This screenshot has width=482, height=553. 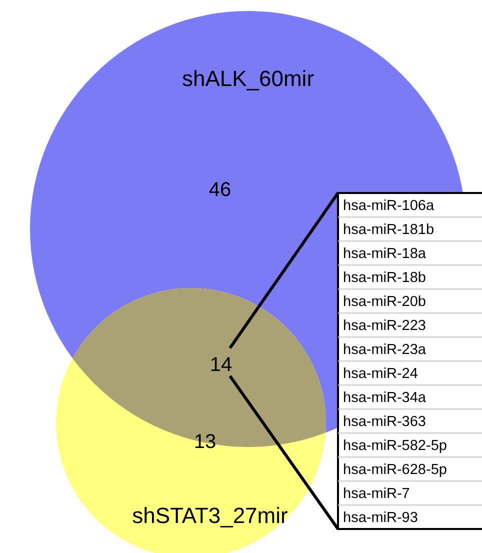 I want to click on text: hsa-miR-582-5p, so click(x=395, y=446).